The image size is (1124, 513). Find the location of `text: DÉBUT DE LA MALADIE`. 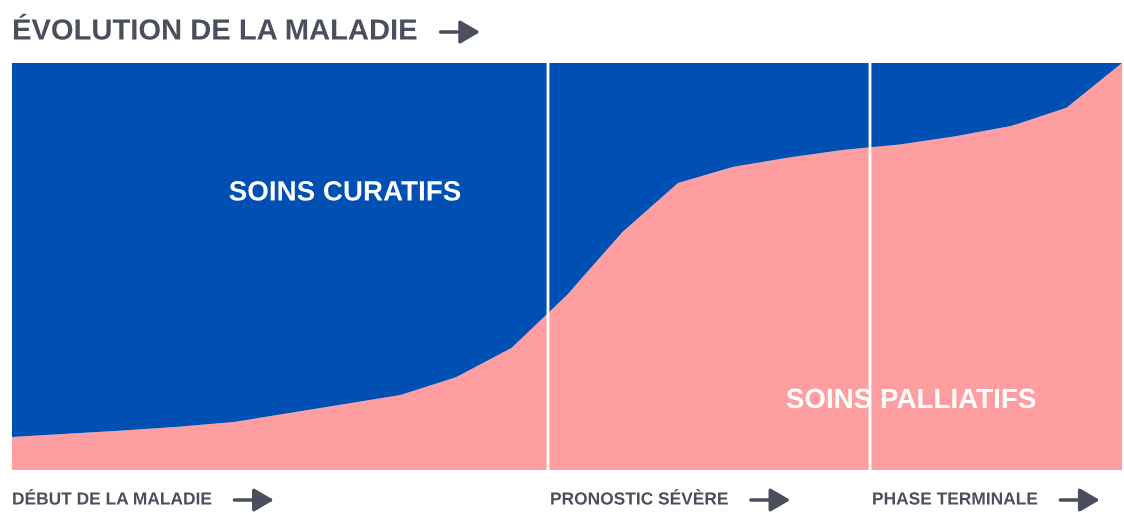

text: DÉBUT DE LA MALADIE is located at coordinates (112, 497).